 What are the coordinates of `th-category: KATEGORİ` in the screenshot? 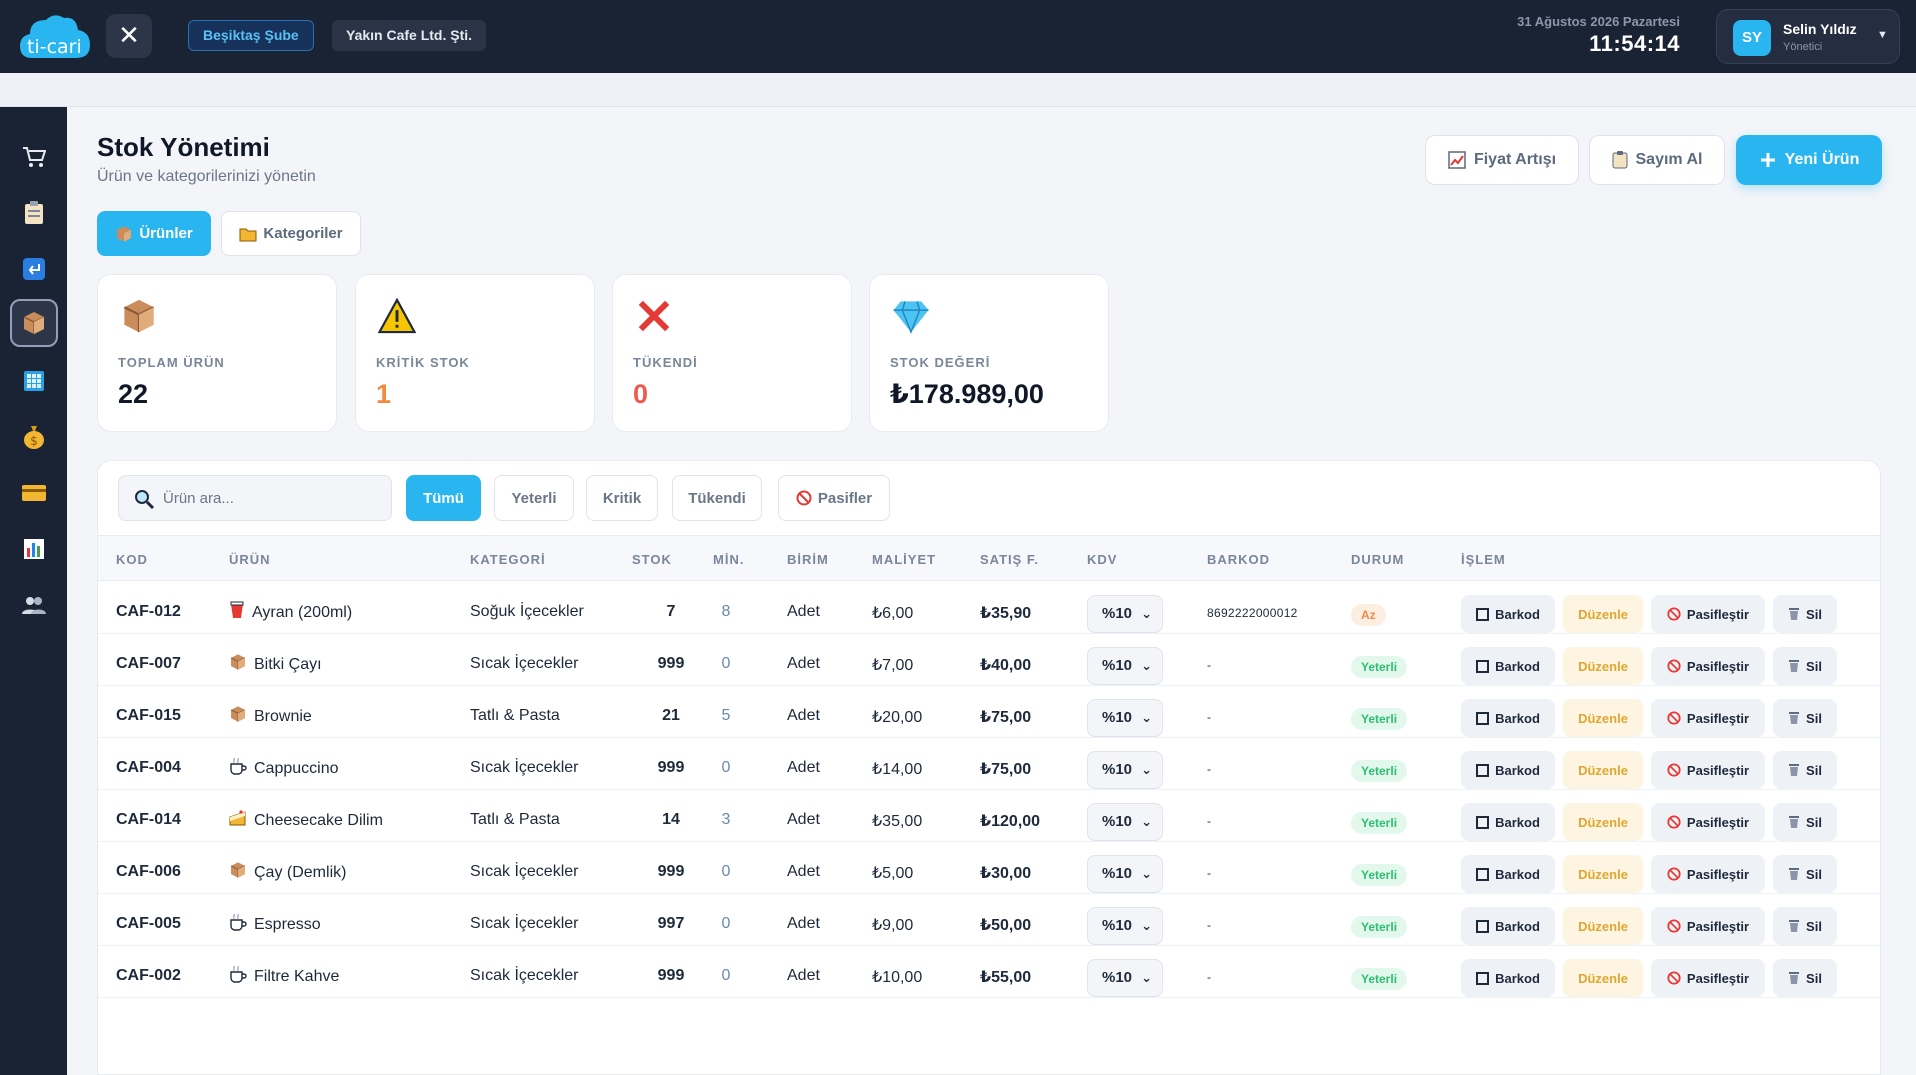 It's located at (508, 559).